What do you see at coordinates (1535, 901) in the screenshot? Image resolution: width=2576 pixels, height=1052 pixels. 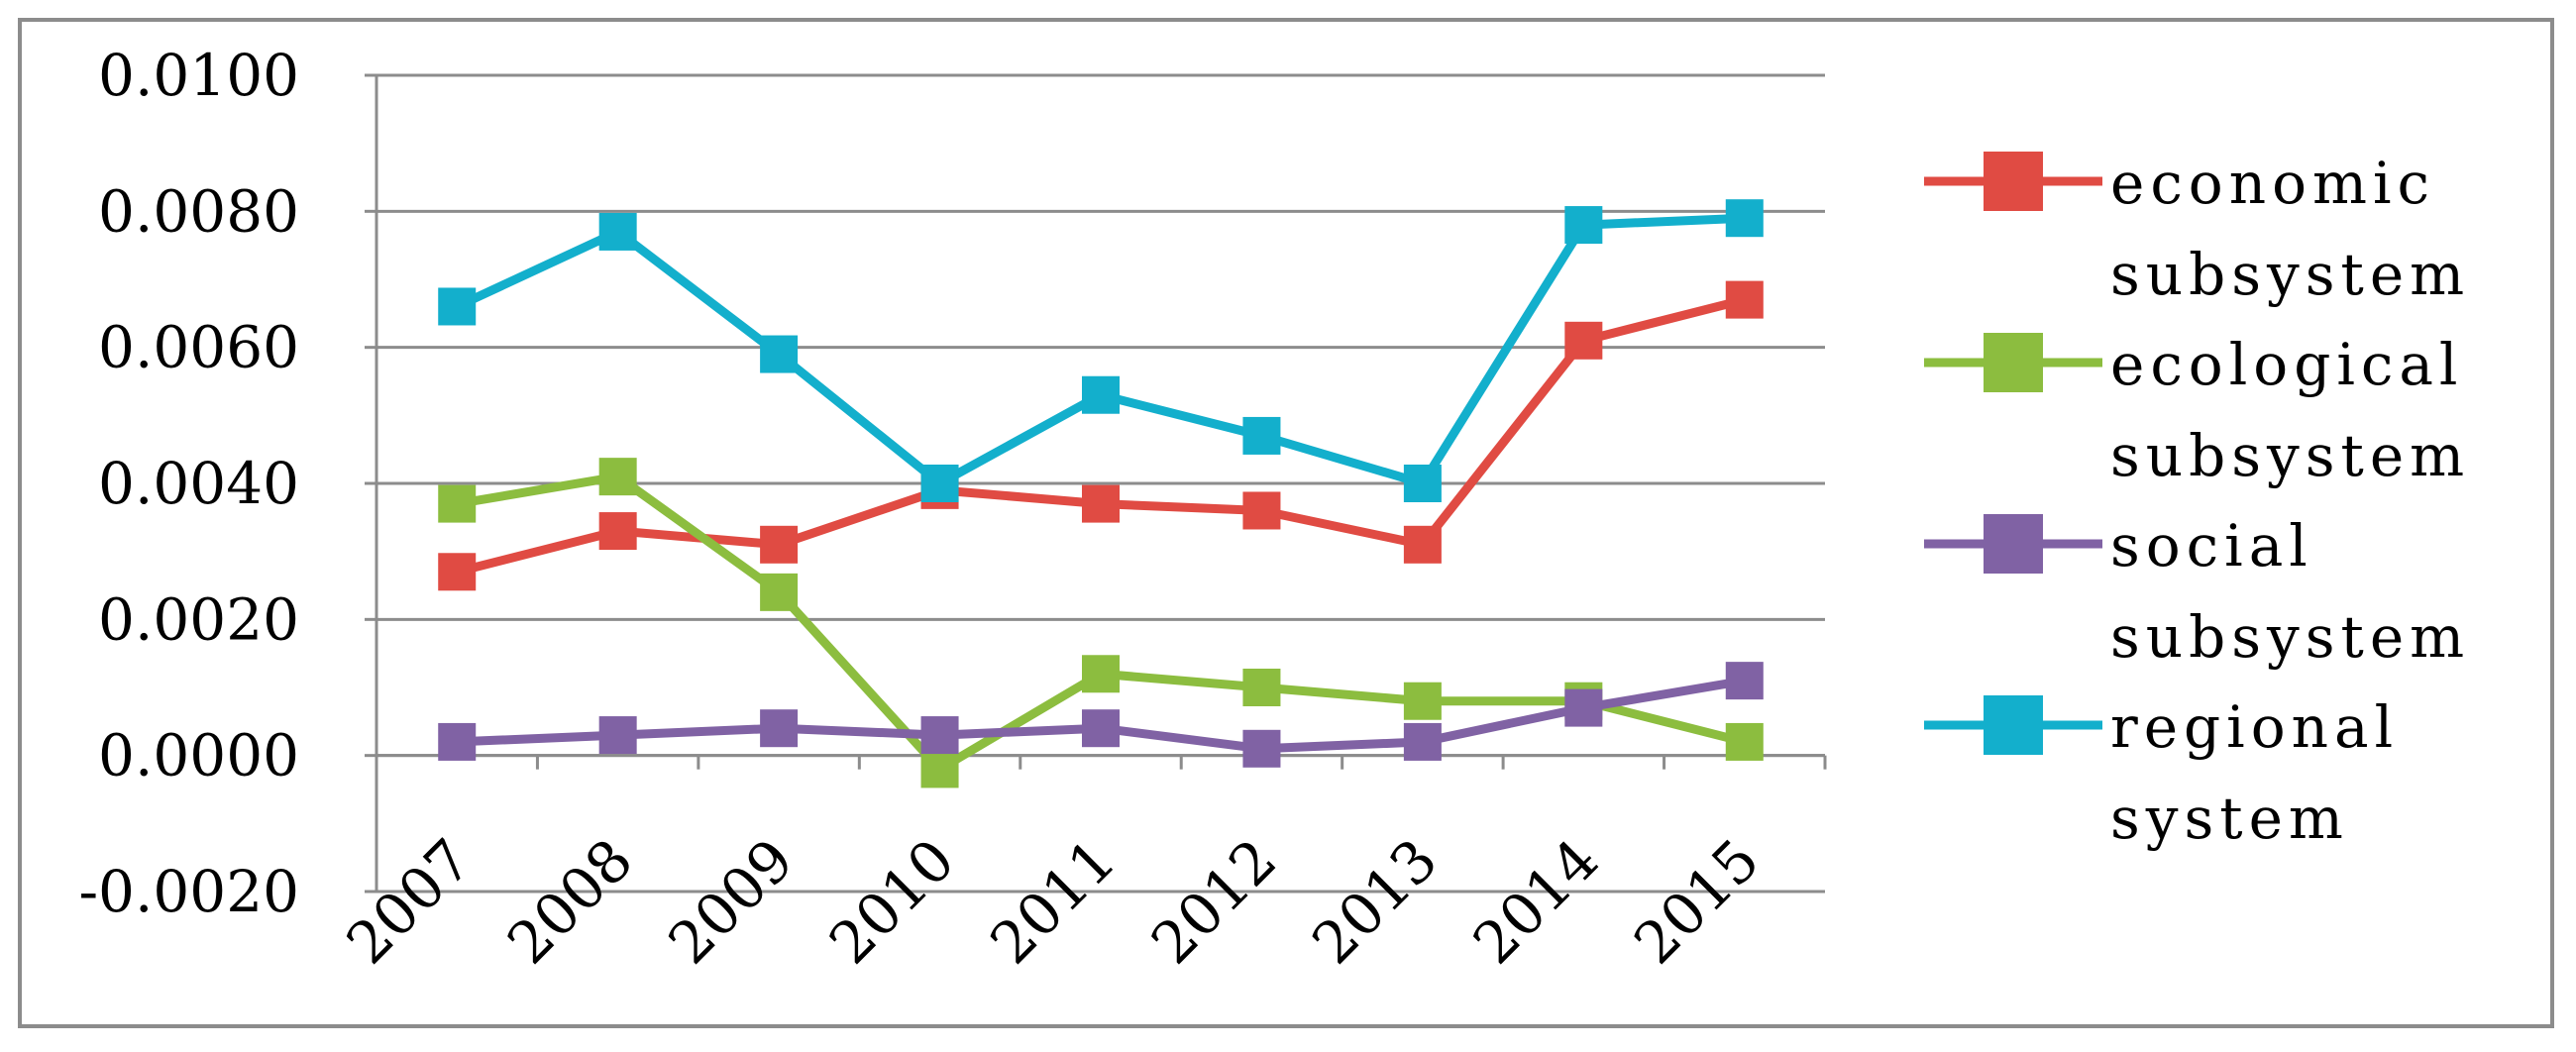 I see `x-tick-label: 2014` at bounding box center [1535, 901].